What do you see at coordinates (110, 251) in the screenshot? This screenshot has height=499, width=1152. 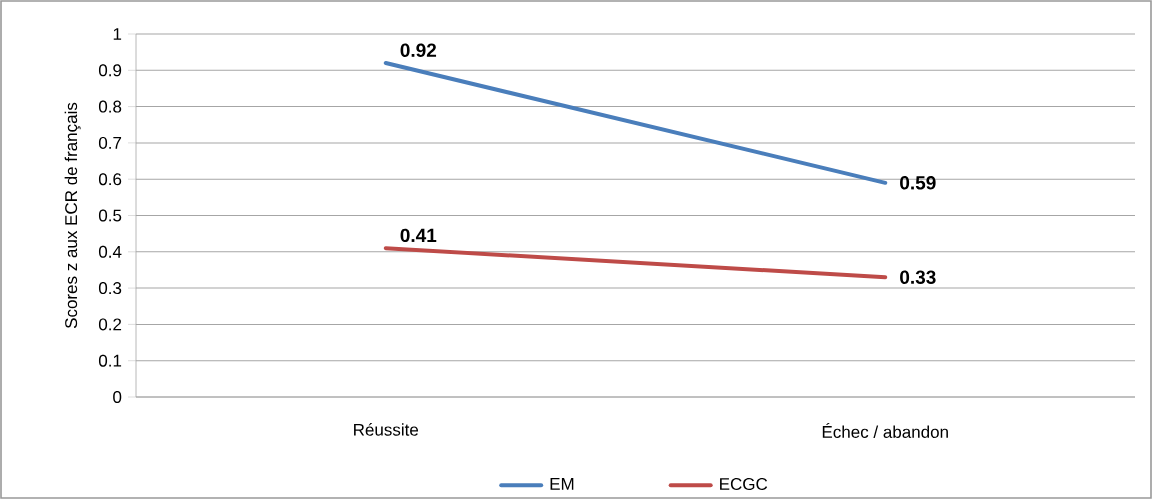 I see `y-tick-label: 0.4` at bounding box center [110, 251].